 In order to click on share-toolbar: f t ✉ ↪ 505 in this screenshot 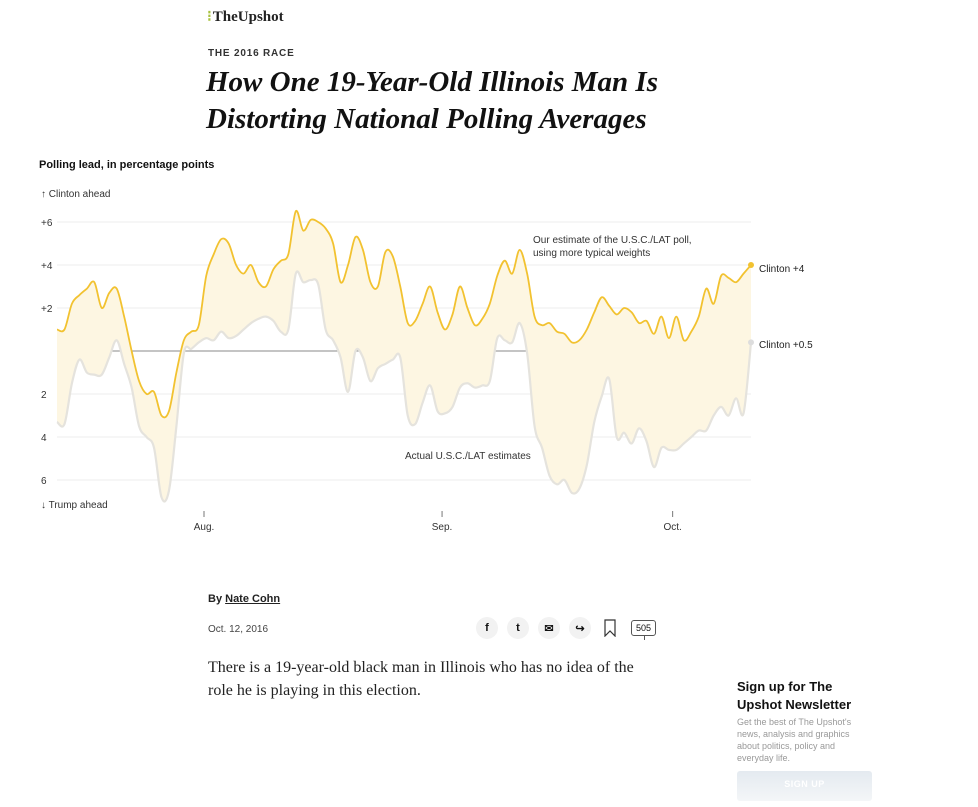, I will do `click(566, 628)`.